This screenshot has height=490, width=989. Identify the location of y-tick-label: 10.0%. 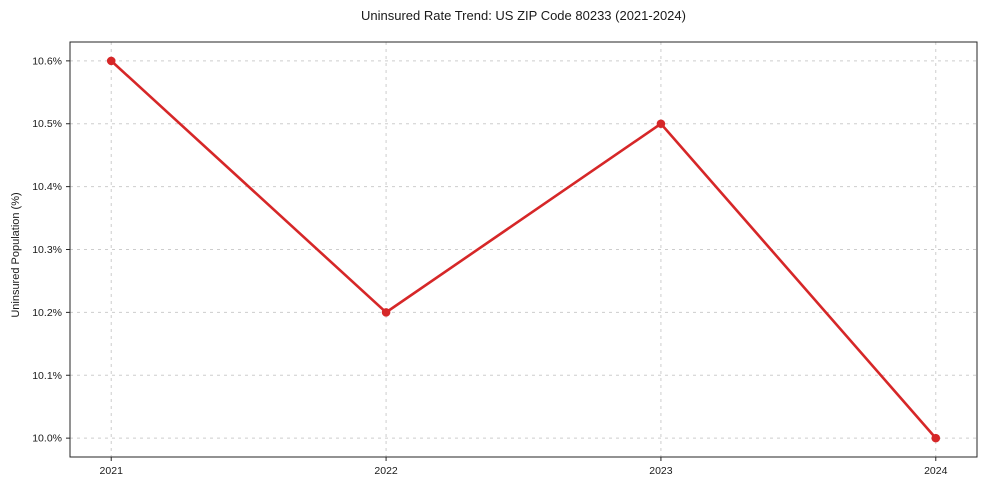
(47, 439).